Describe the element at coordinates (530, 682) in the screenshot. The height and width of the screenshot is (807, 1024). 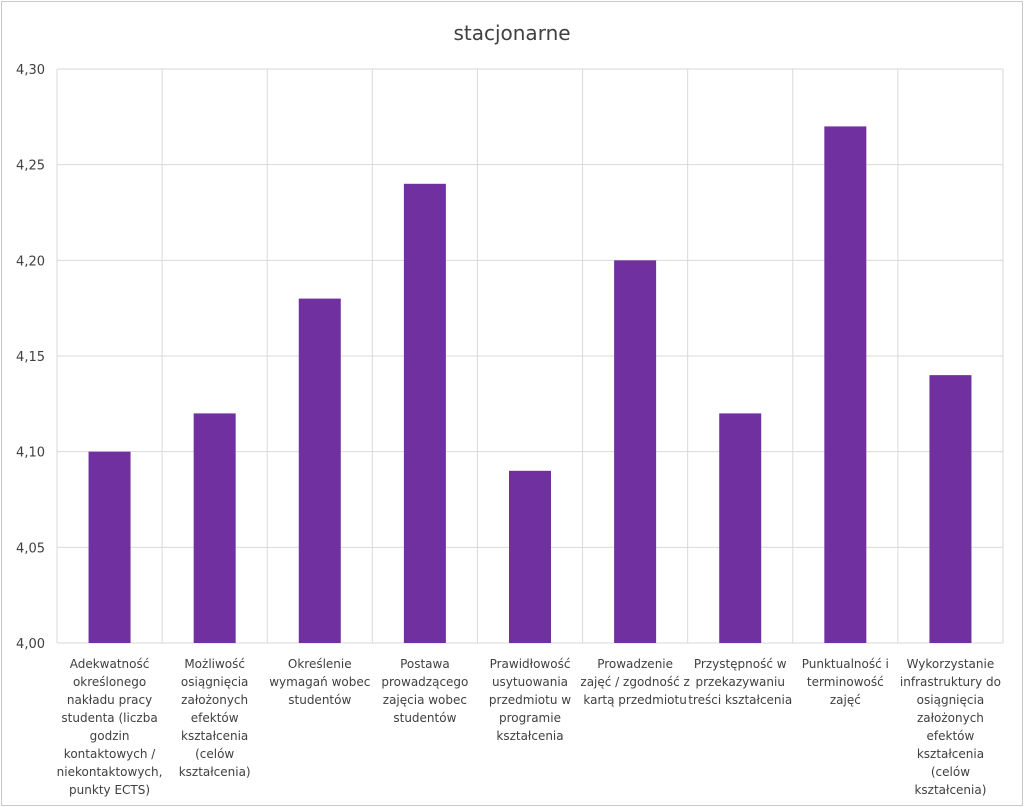
I see `x-tick-label-line: usytuowania` at that location.